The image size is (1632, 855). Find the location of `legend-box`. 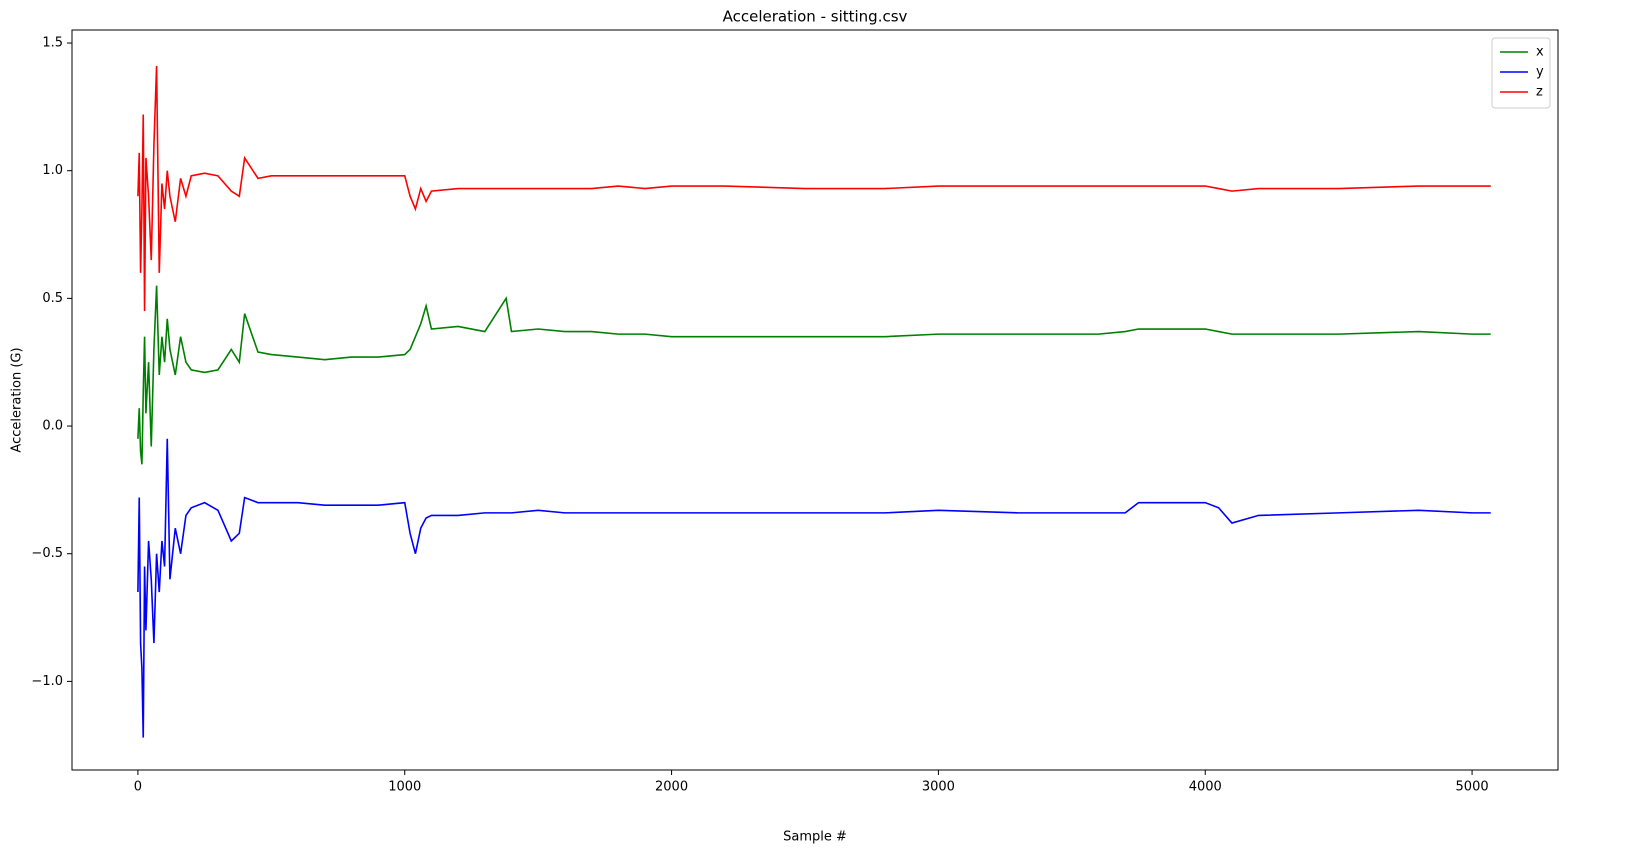

legend-box is located at coordinates (1521, 73).